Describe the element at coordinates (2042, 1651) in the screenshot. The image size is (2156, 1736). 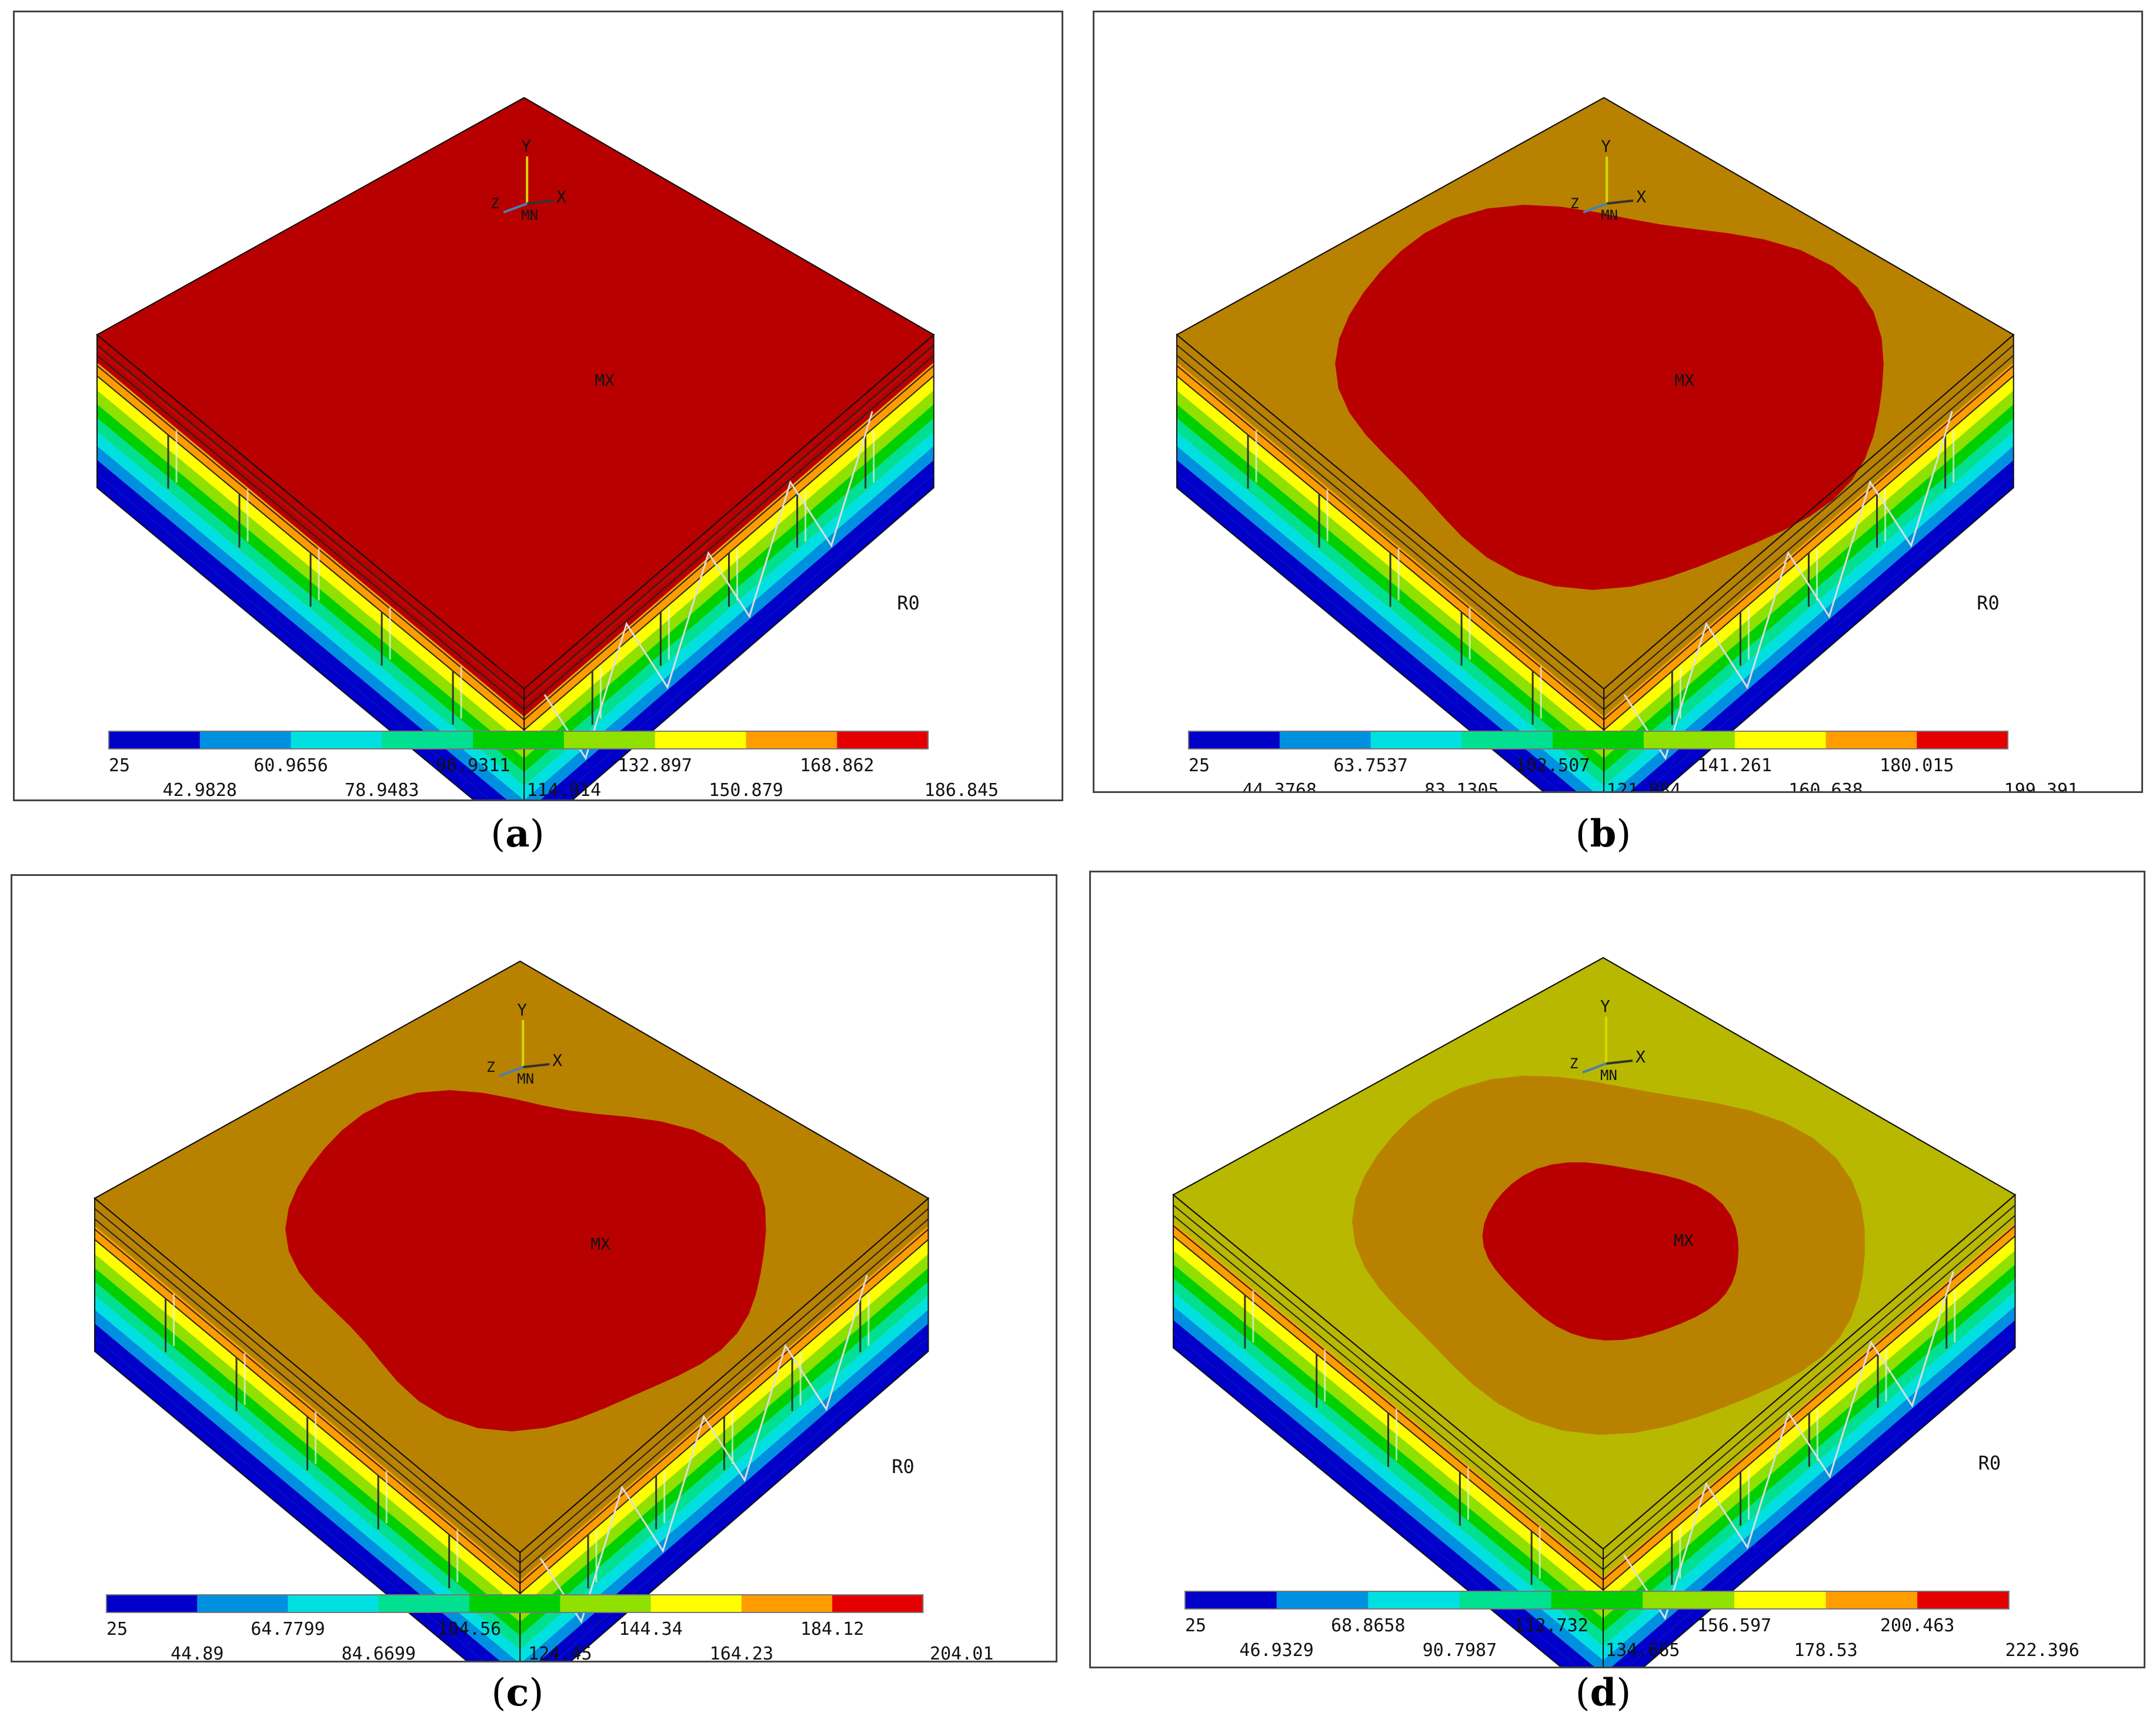
I see `legend-bottom-value: 222.396` at that location.